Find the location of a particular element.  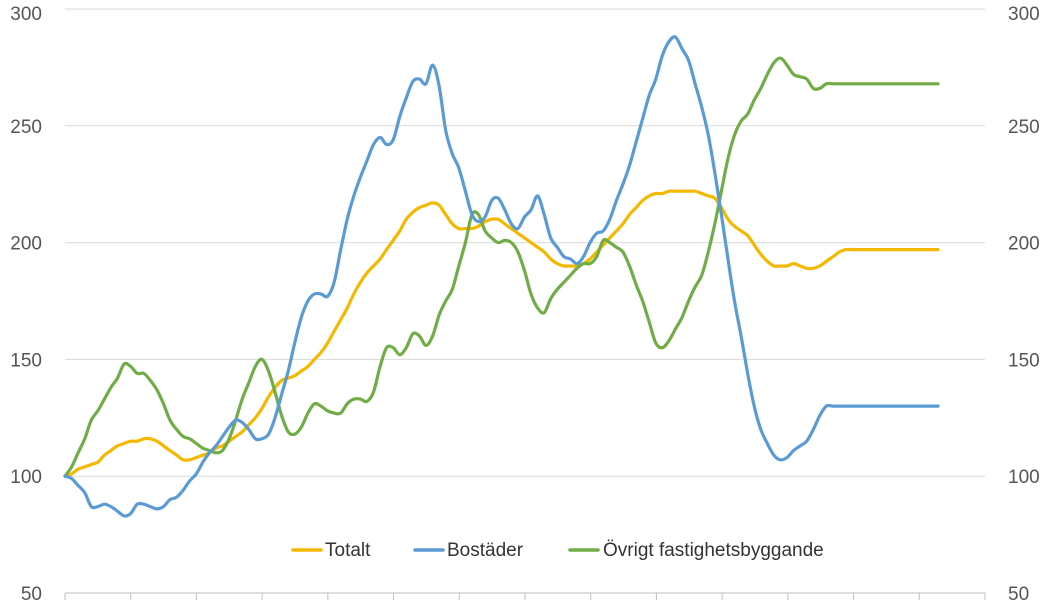

y-tick-right-50: 50 is located at coordinates (1018, 592).